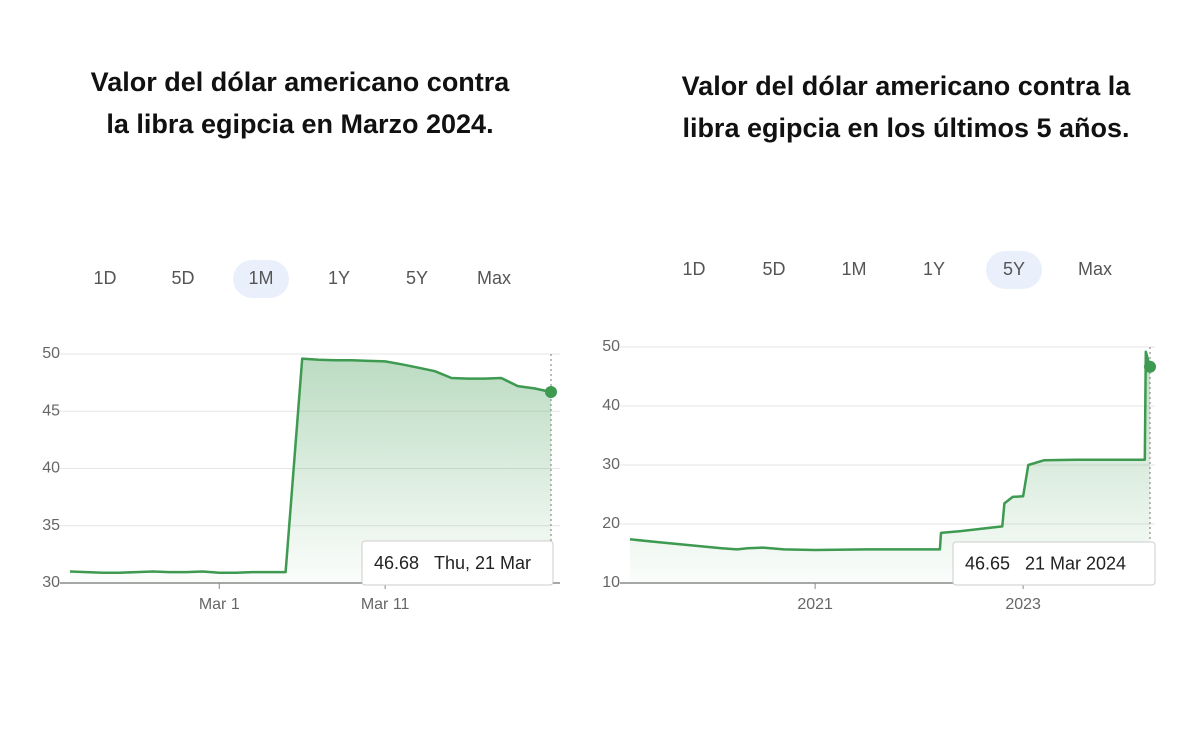  Describe the element at coordinates (385, 604) in the screenshot. I see `x-tick-label: Mar 11` at that location.